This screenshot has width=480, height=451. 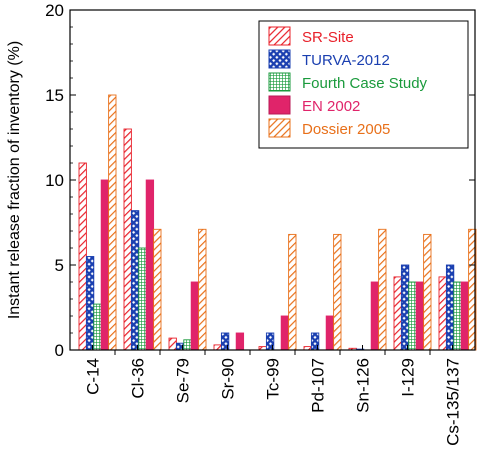 I want to click on legend-item-turva-2012: TURVA-2012, so click(x=329, y=59).